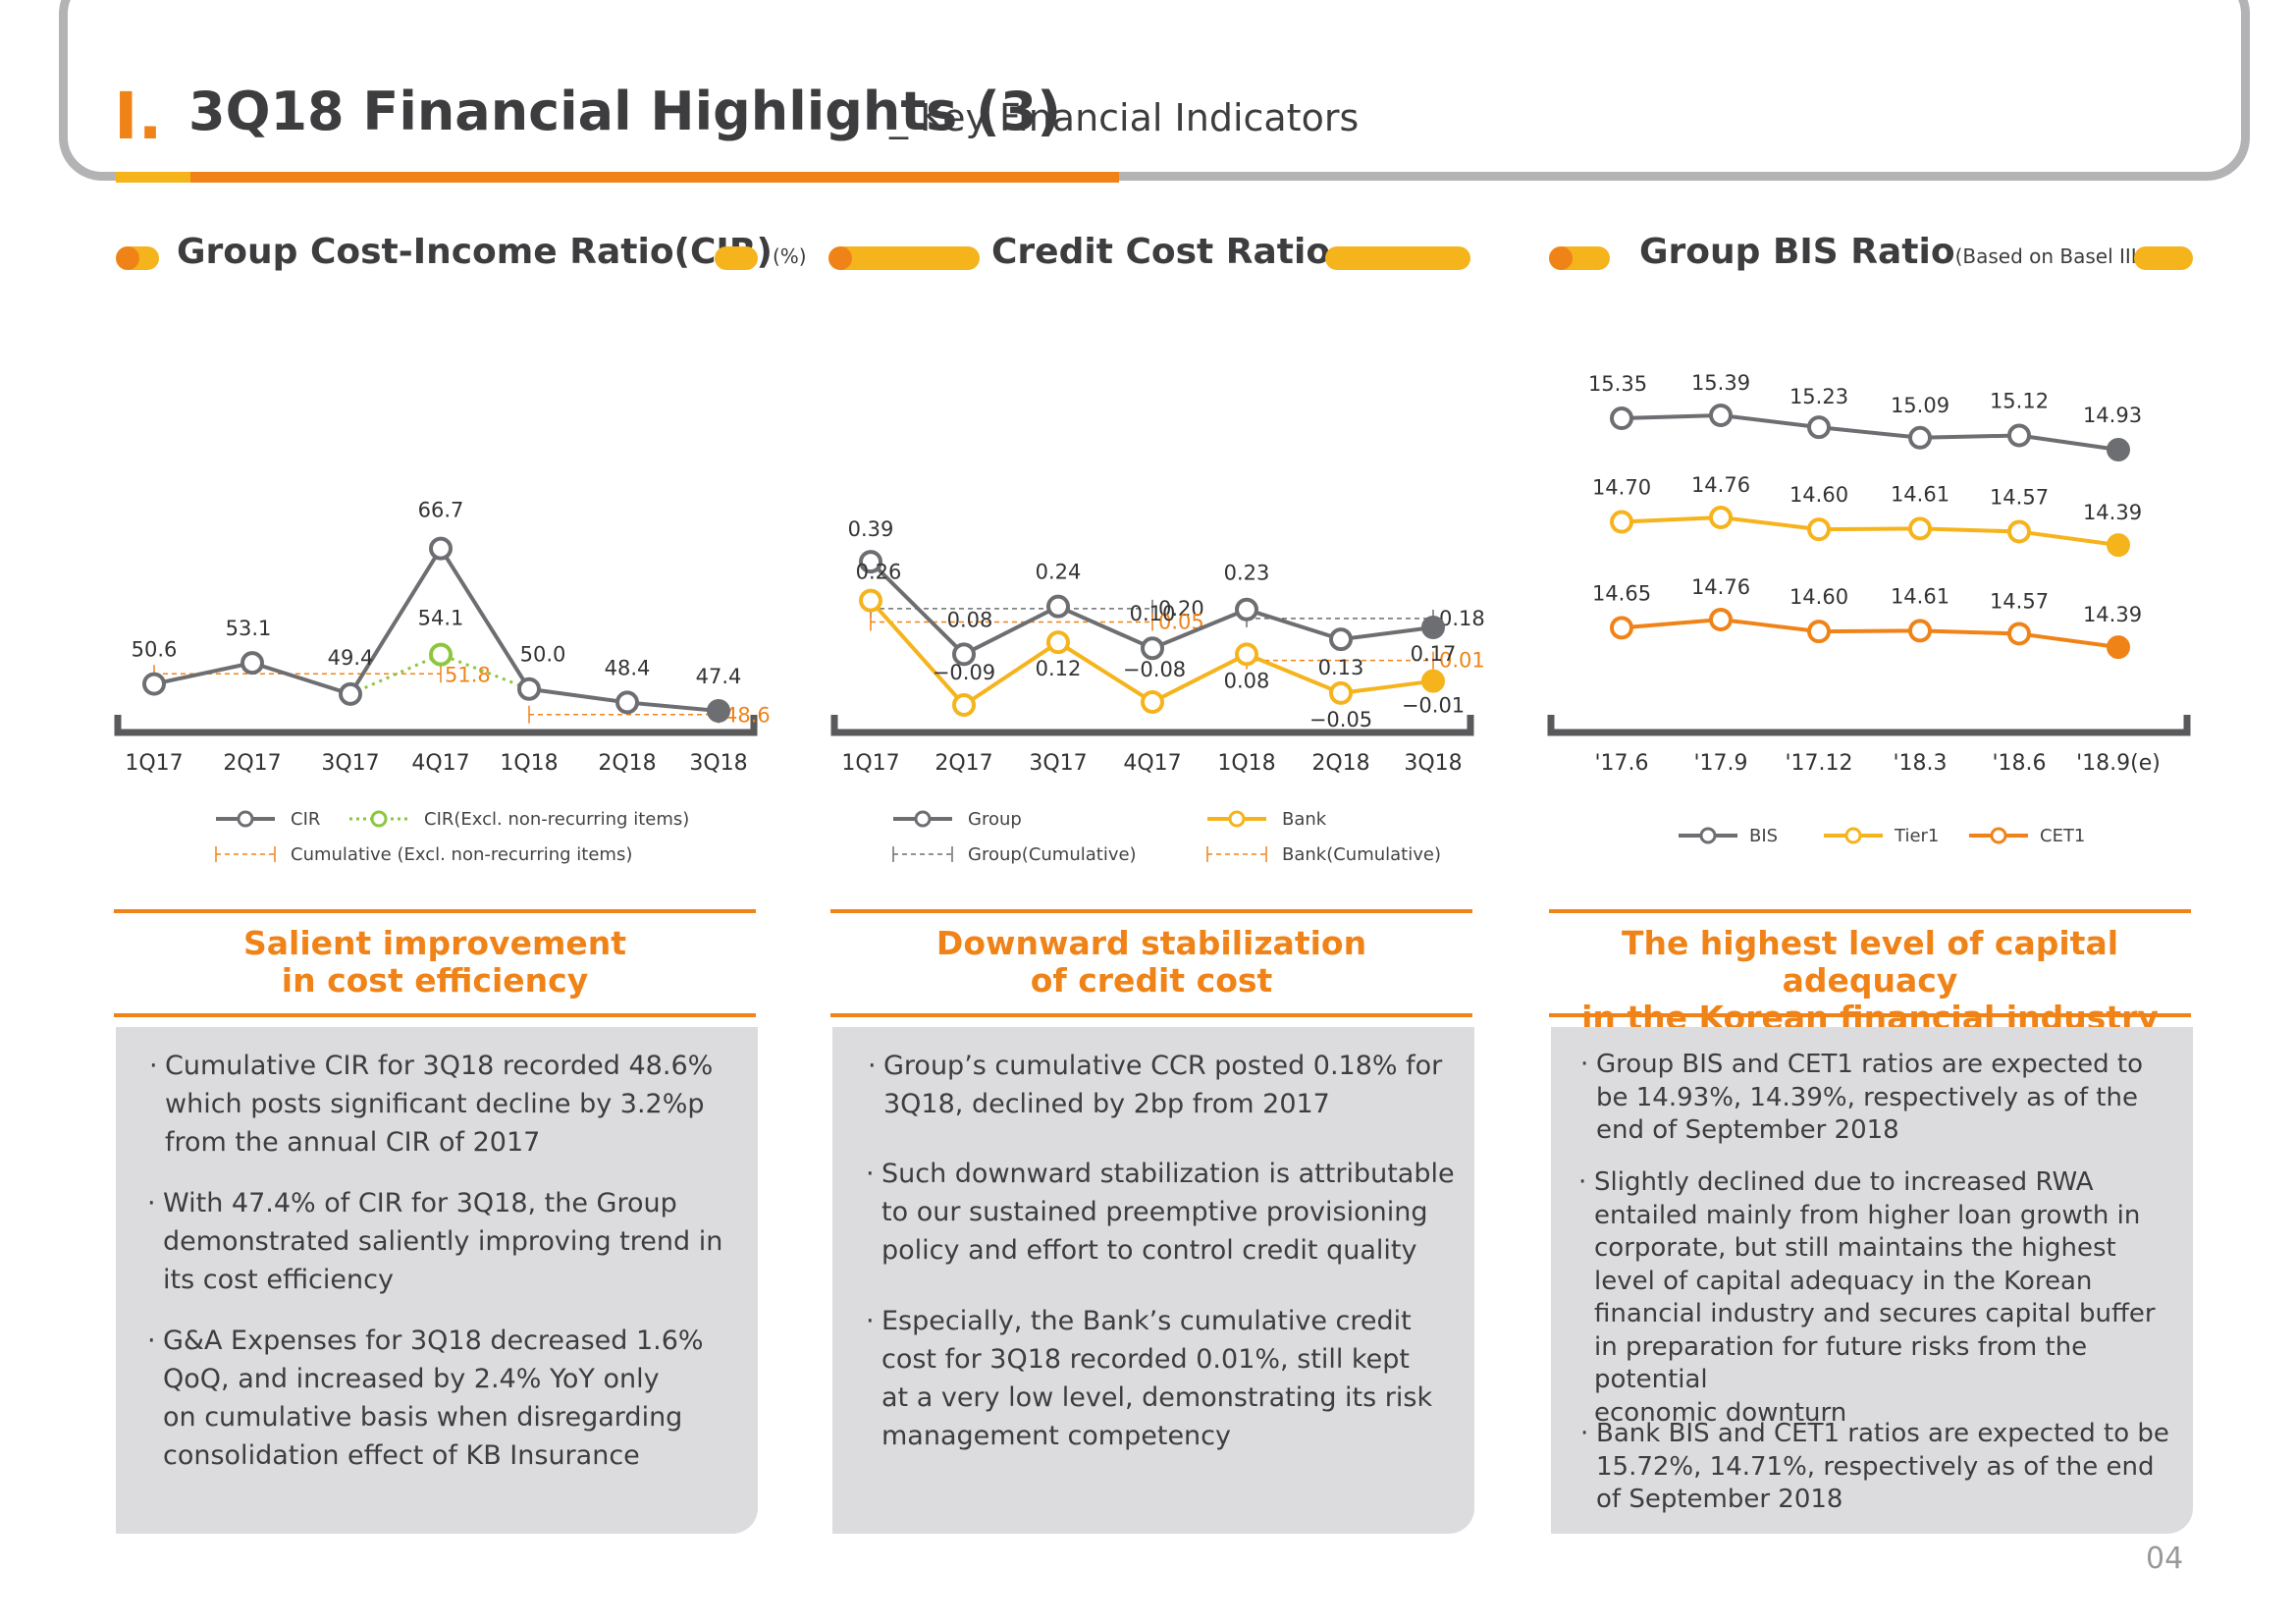 The height and width of the screenshot is (1624, 2296). I want to click on cir-excl-data-label: 54.1, so click(441, 618).